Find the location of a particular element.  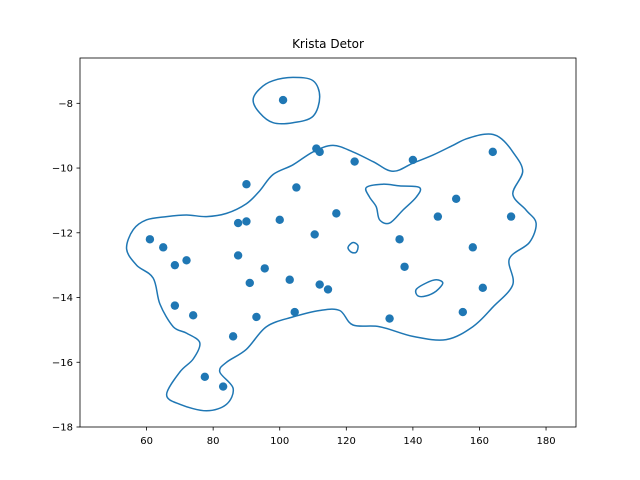

y-tick-label--16: −16 is located at coordinates (62, 363).